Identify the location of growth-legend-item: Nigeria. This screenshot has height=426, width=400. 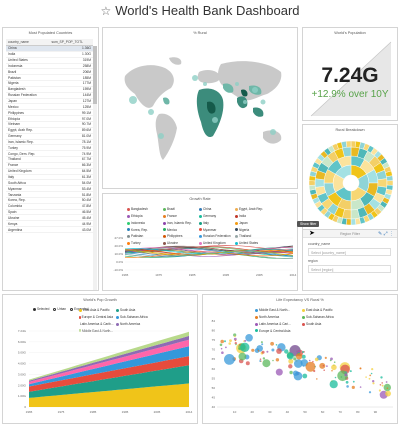
(251, 230).